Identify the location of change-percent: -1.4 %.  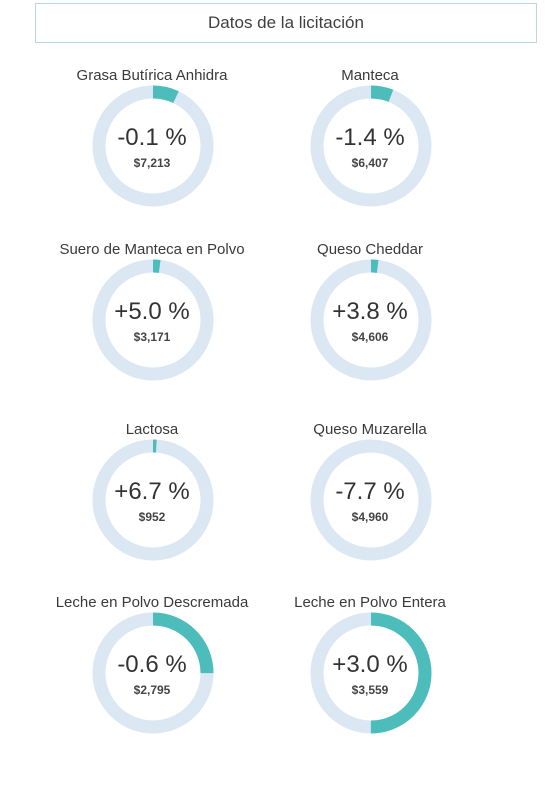
(370, 137).